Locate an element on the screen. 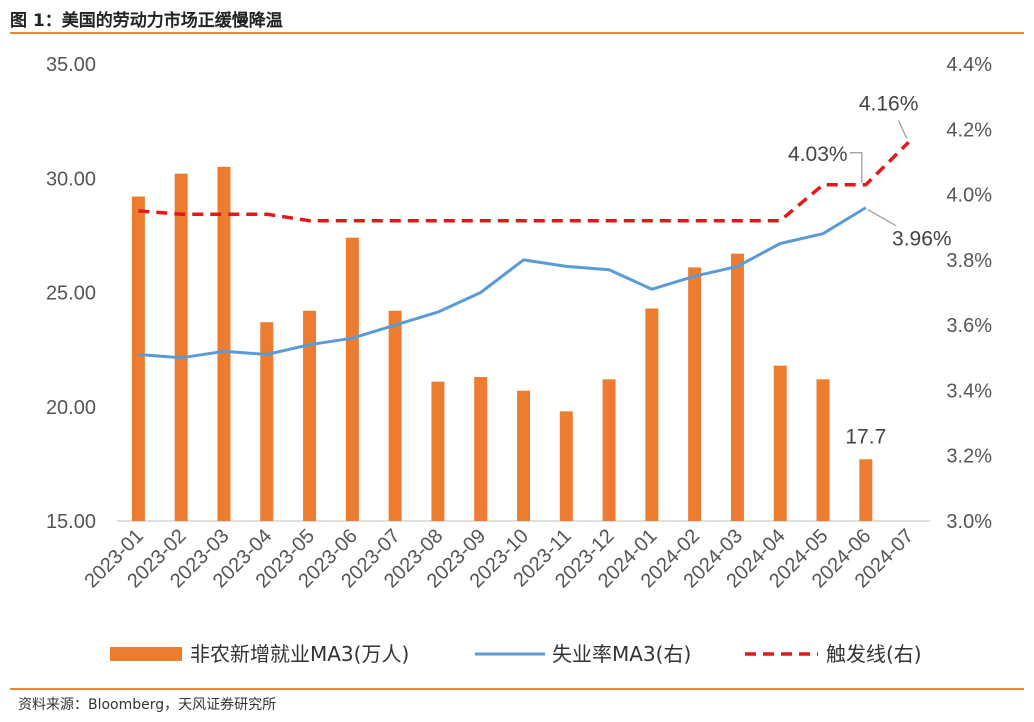 The height and width of the screenshot is (722, 1034). right-axis-tick-label: 3.2% is located at coordinates (969, 457).